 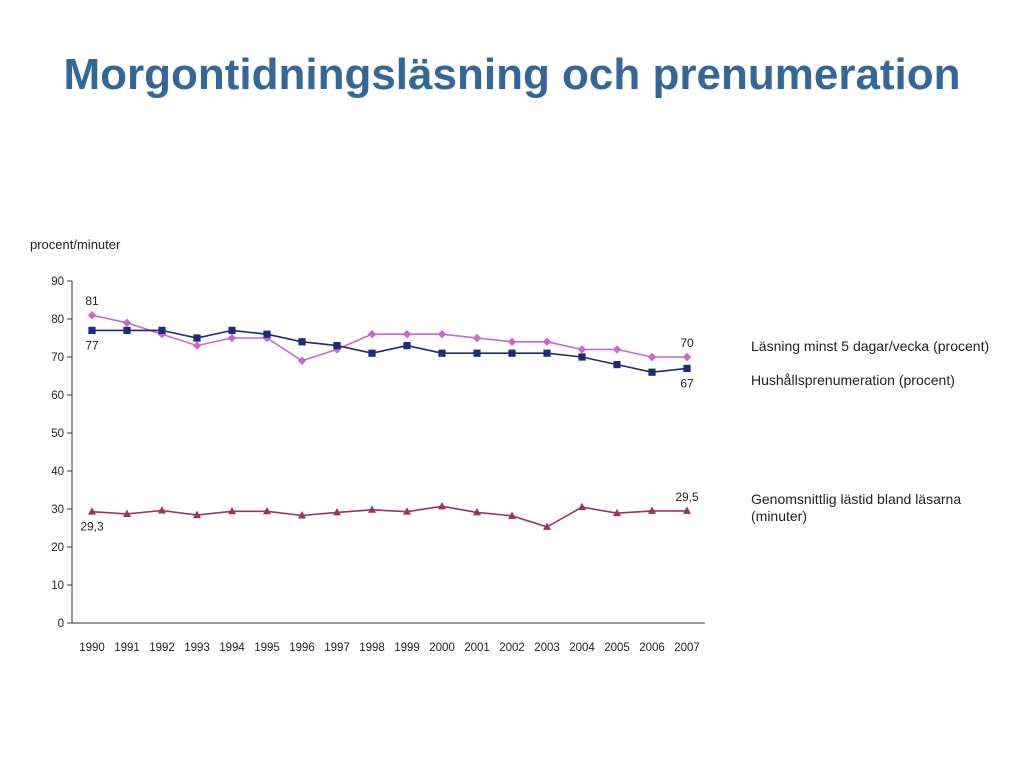 What do you see at coordinates (57, 358) in the screenshot?
I see `y-tick-label: 70` at bounding box center [57, 358].